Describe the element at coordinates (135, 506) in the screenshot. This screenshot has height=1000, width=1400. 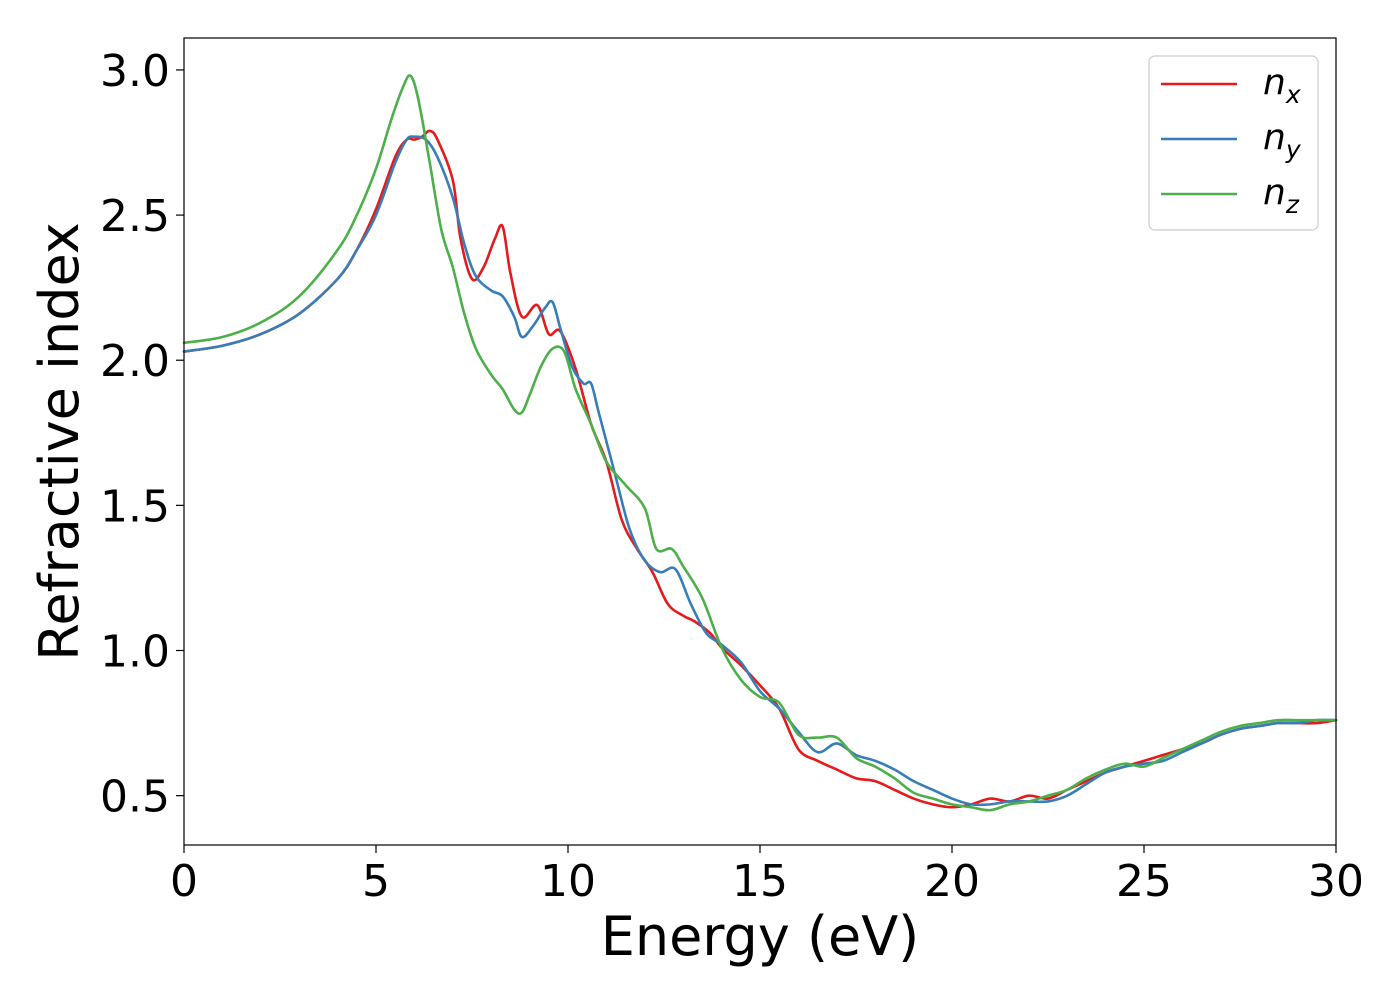
I see `y-tick-label: 1.5` at that location.